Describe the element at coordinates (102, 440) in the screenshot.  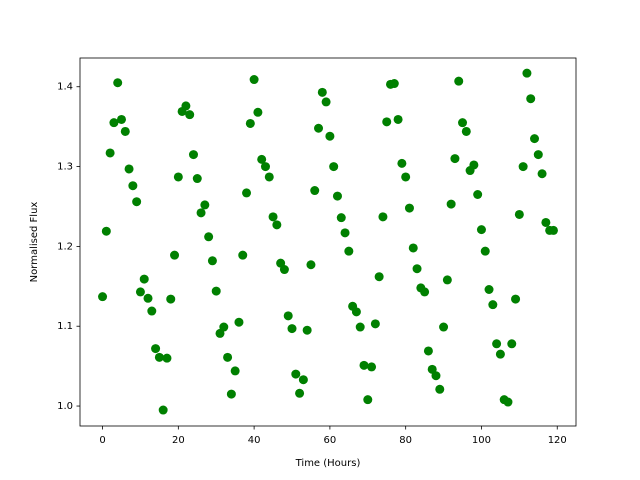
I see `x-tick-label: 0` at that location.